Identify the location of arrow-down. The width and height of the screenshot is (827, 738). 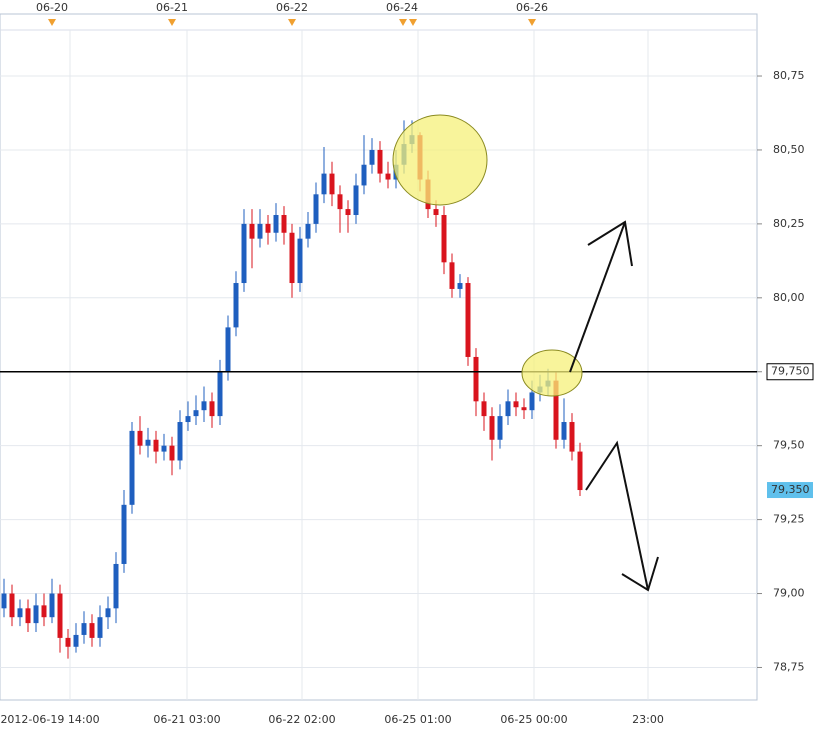
(617, 515).